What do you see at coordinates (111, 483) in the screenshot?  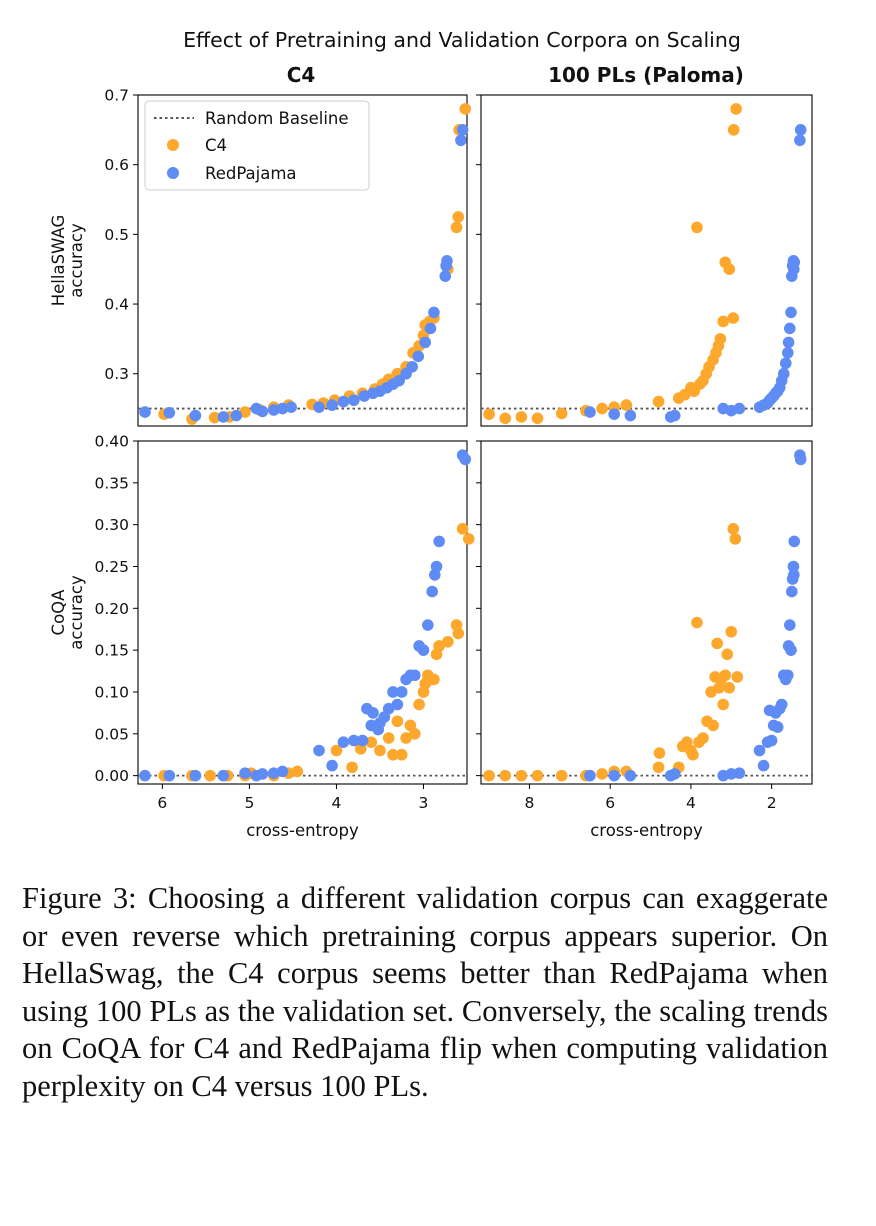 I see `y-tick-label: 0.35` at bounding box center [111, 483].